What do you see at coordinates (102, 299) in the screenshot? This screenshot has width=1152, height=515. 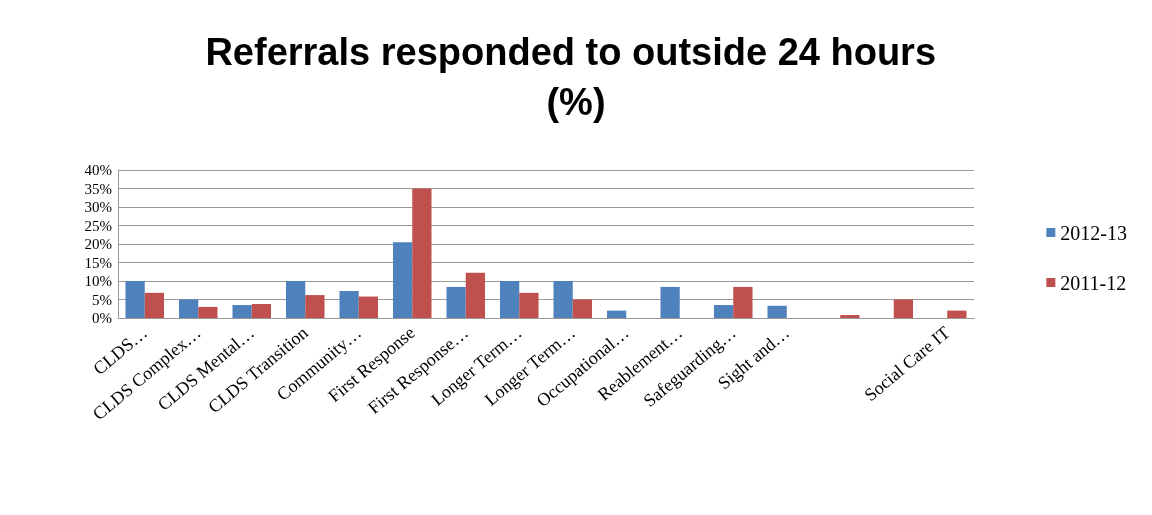 I see `y-tick-label: 5%` at bounding box center [102, 299].